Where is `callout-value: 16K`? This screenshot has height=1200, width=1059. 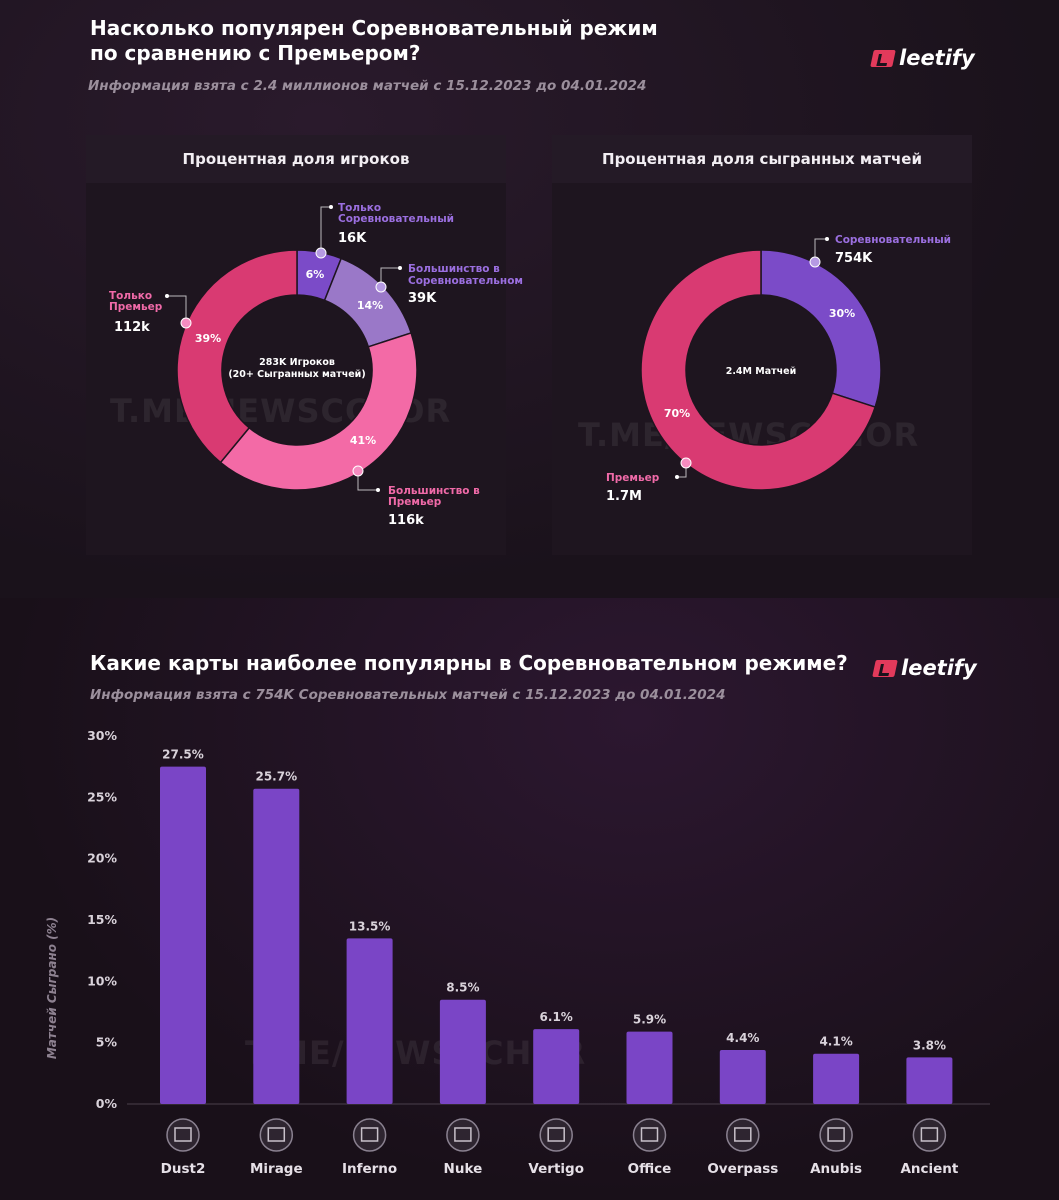 callout-value: 16K is located at coordinates (352, 238).